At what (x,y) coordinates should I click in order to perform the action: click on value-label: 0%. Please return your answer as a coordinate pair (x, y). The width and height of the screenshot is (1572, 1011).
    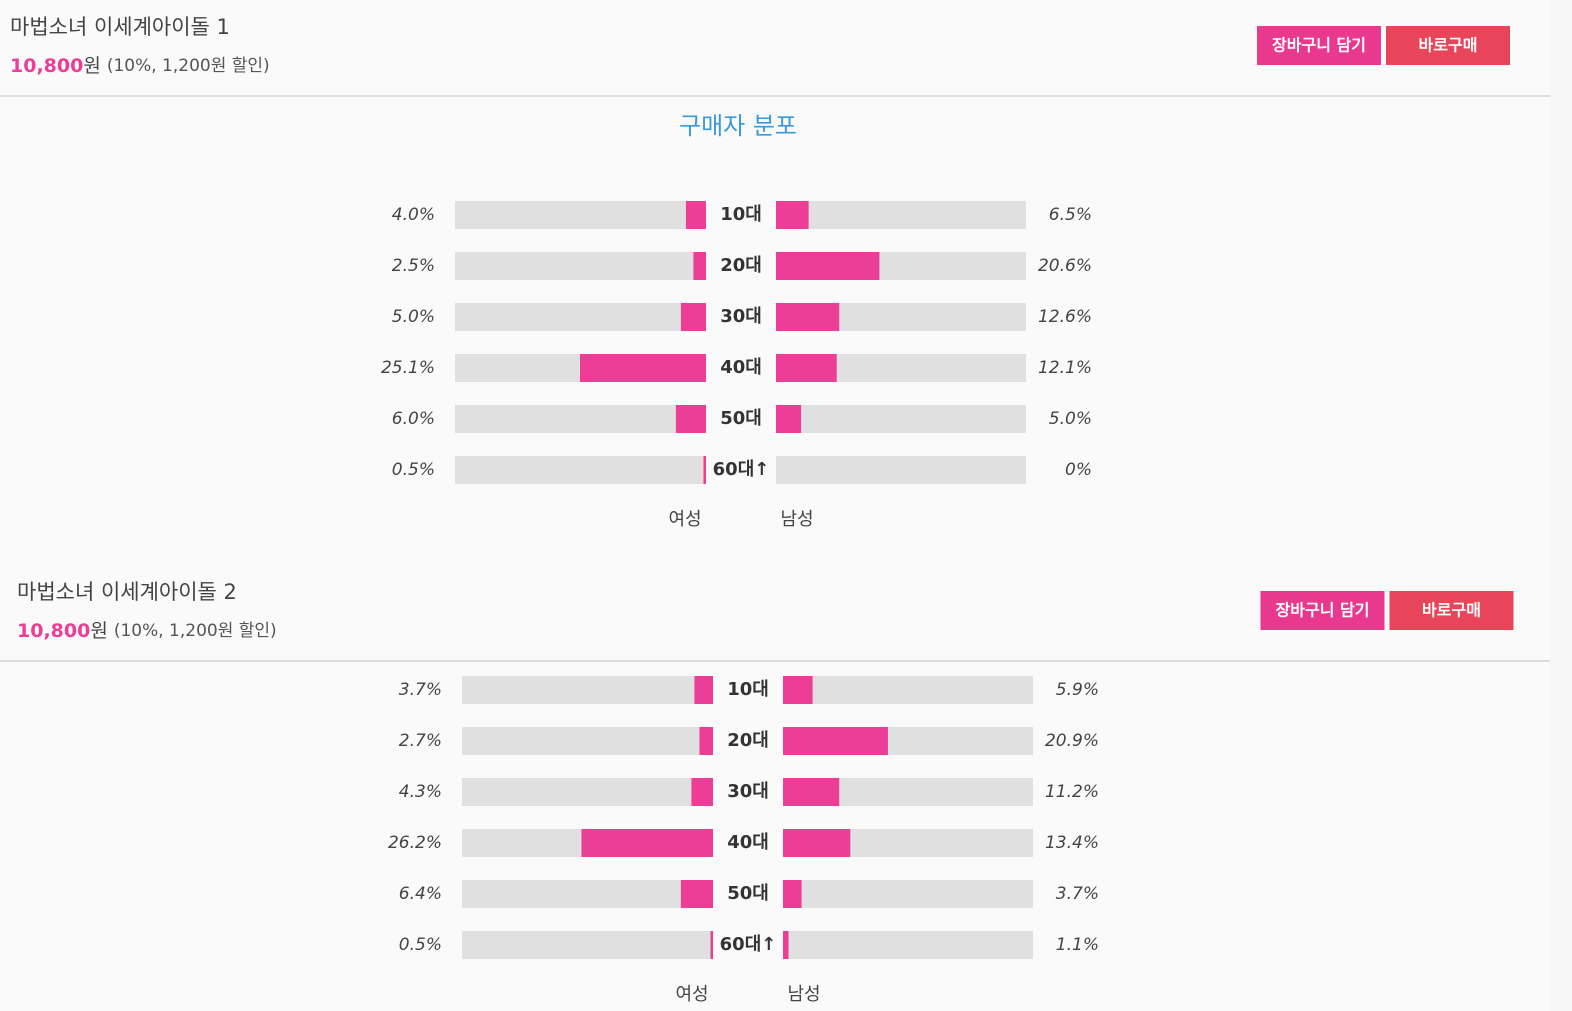
    Looking at the image, I should click on (1078, 470).